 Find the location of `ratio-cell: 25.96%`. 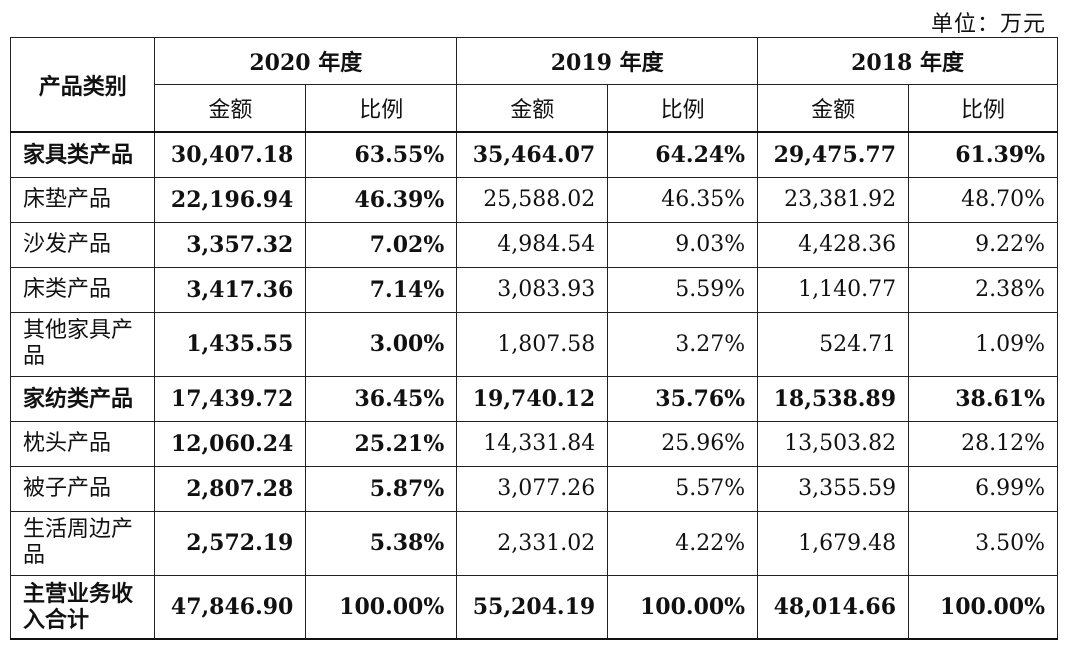

ratio-cell: 25.96% is located at coordinates (683, 443).